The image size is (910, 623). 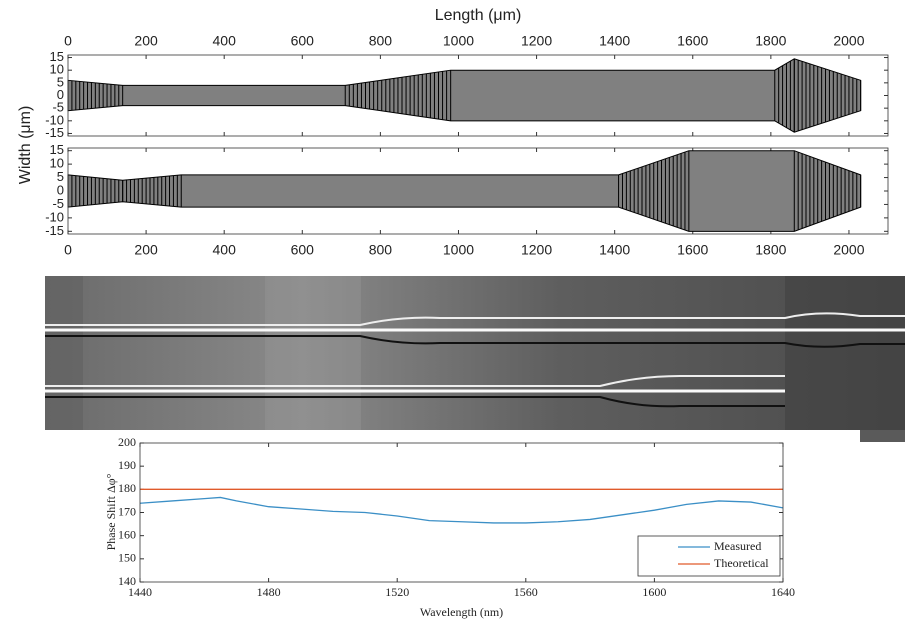 I want to click on legend, so click(x=709, y=556).